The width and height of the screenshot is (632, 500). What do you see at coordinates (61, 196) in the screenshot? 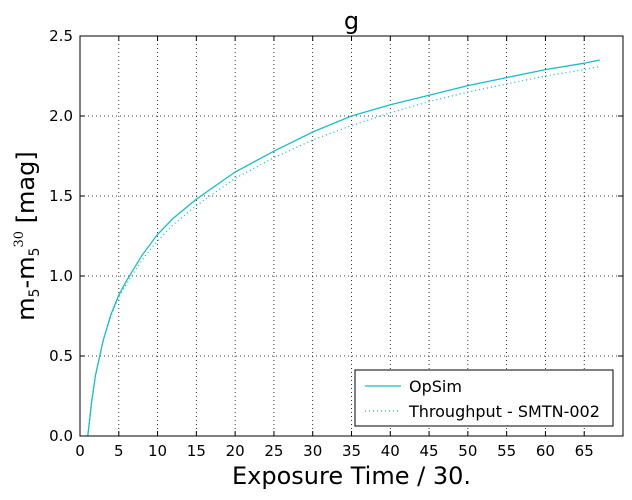
I see `y-tick-label: 1.5` at bounding box center [61, 196].